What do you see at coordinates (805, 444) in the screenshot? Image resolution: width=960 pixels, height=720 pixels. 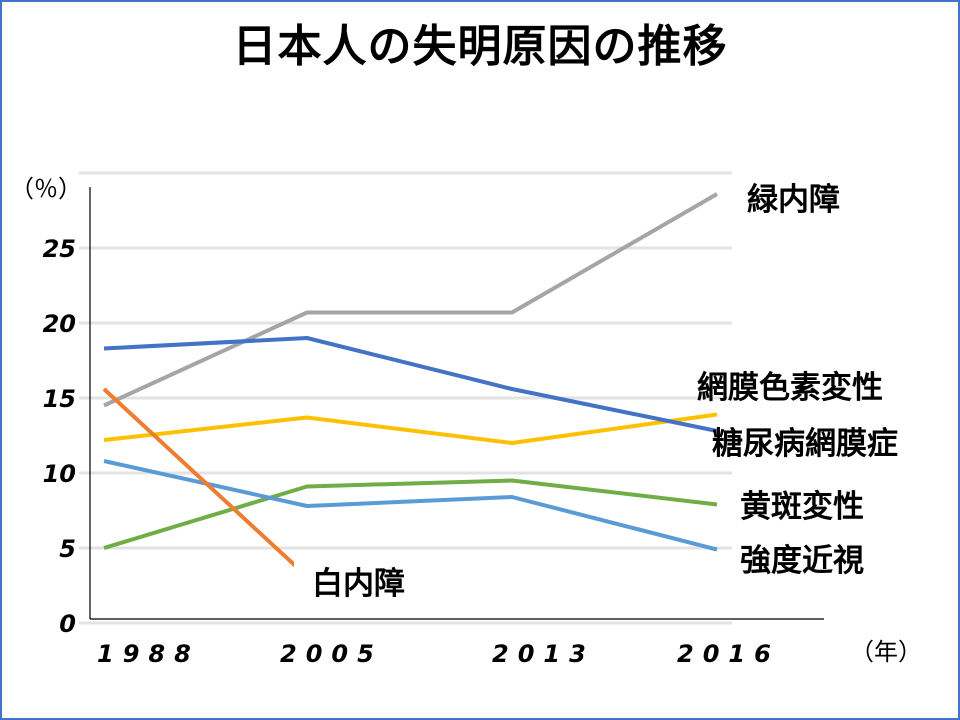 I see `series-label: 糖尿病網膜症` at bounding box center [805, 444].